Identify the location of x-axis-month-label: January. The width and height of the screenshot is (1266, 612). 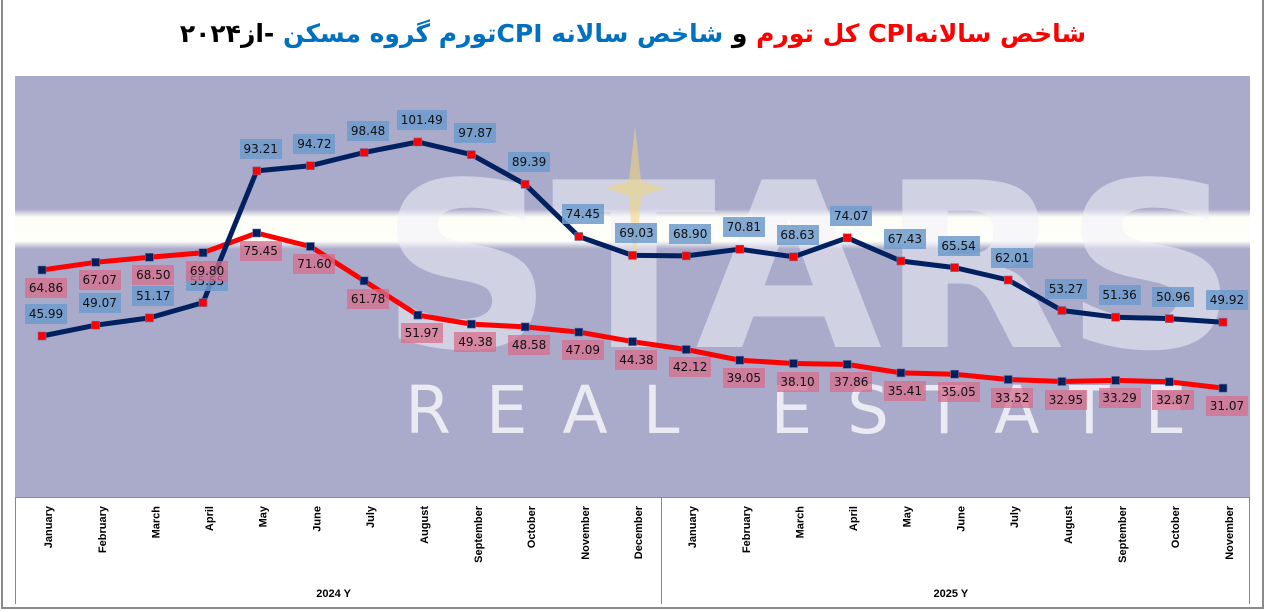
(693, 527).